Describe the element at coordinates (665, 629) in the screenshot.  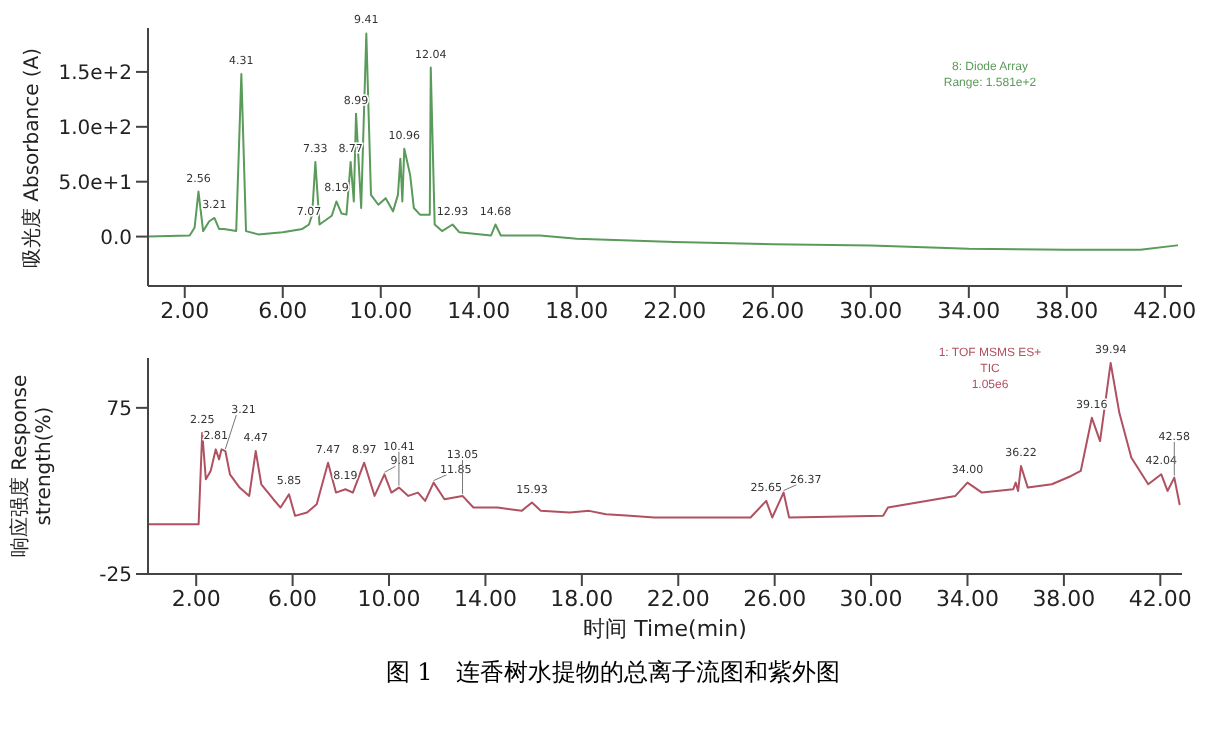
I see `x-axis-title: 时间 Time(min)` at that location.